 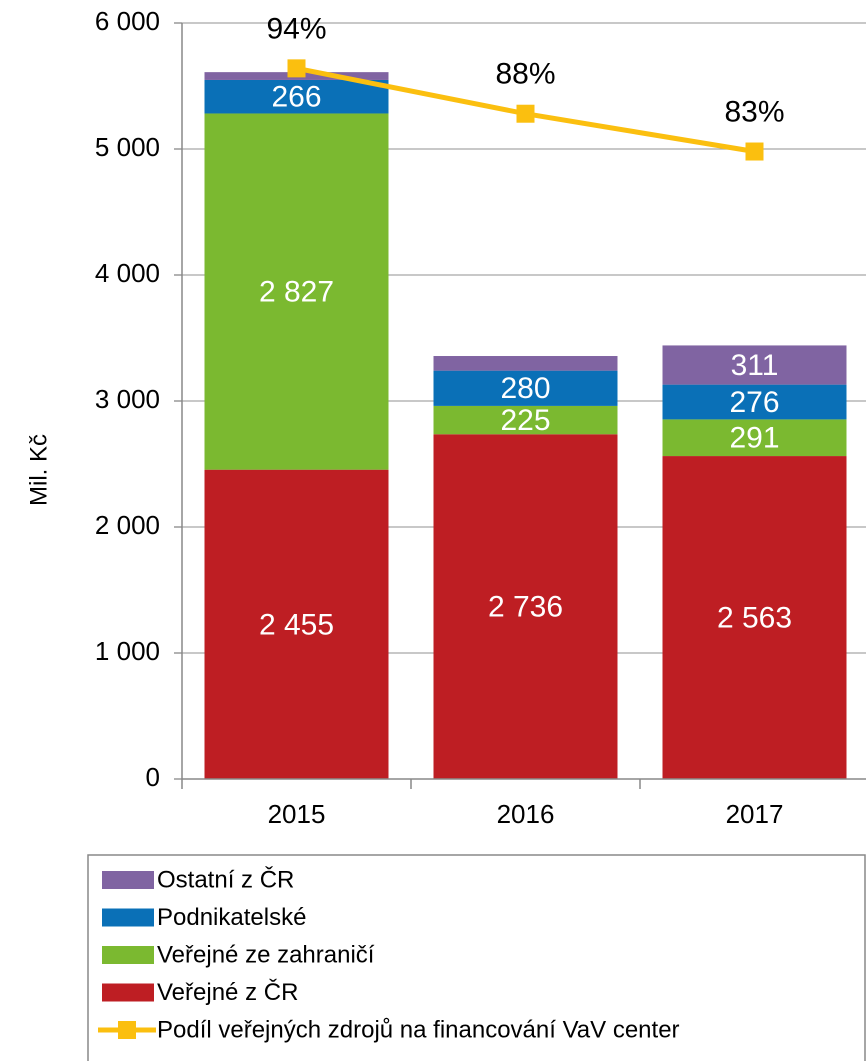 I want to click on y-tick-label: 3 000, so click(x=127, y=399).